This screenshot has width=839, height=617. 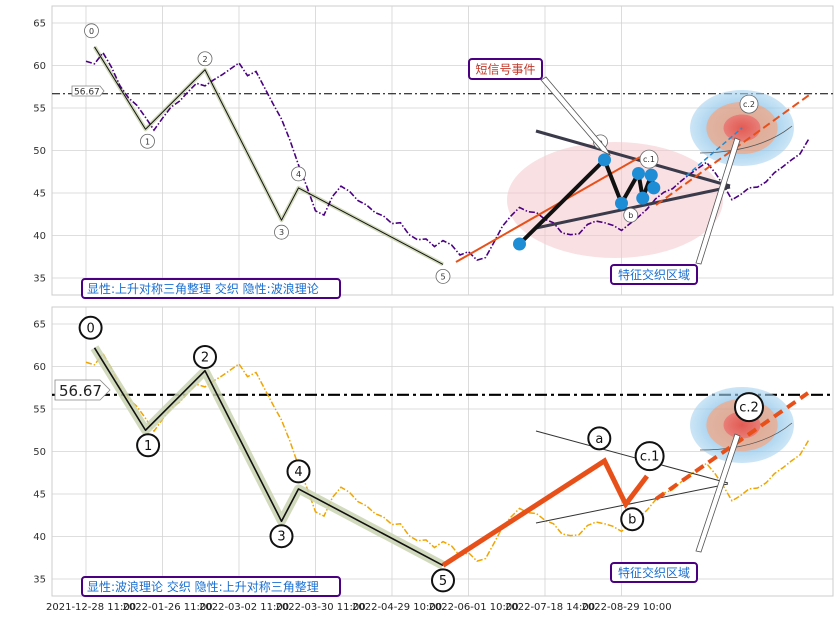 What do you see at coordinates (505, 70) in the screenshot?
I see `top-signal-label: 短信号事件` at bounding box center [505, 70].